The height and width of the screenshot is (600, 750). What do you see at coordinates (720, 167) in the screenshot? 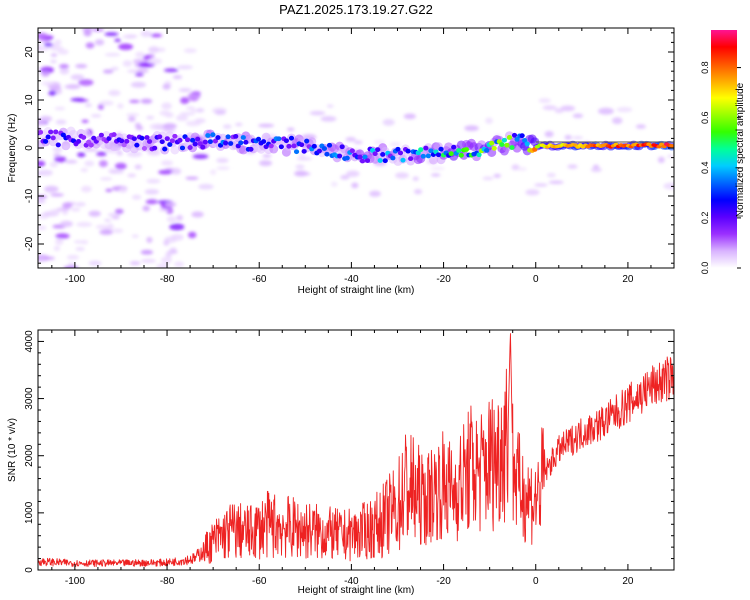
I see `colorbar-ticks: 0.0 0.2 0.4 0.6 0.8` at bounding box center [720, 167].